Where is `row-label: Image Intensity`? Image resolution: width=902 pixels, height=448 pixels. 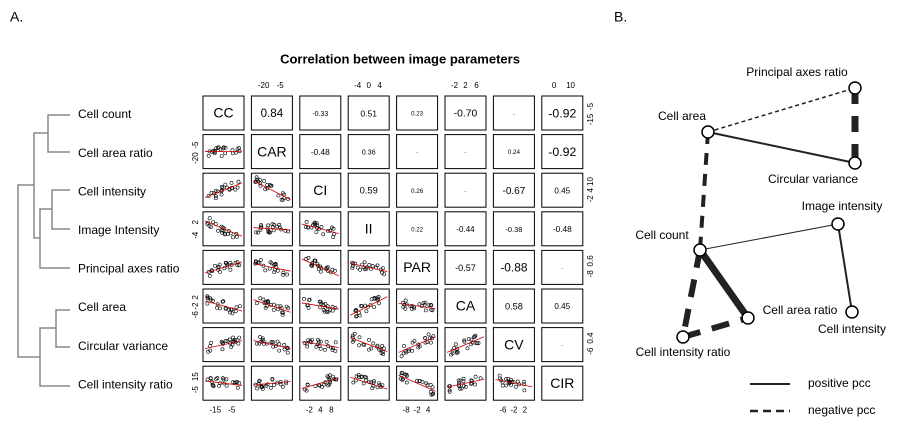 row-label: Image Intensity is located at coordinates (118, 230).